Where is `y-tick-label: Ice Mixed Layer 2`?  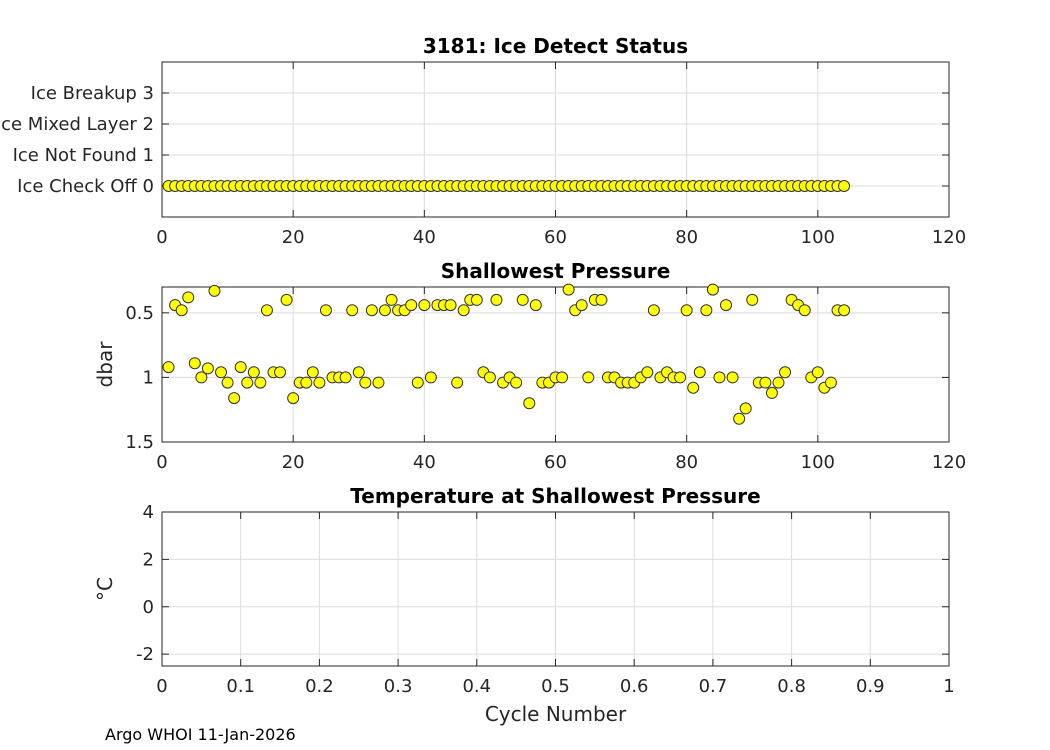
y-tick-label: Ice Mixed Layer 2 is located at coordinates (77, 124).